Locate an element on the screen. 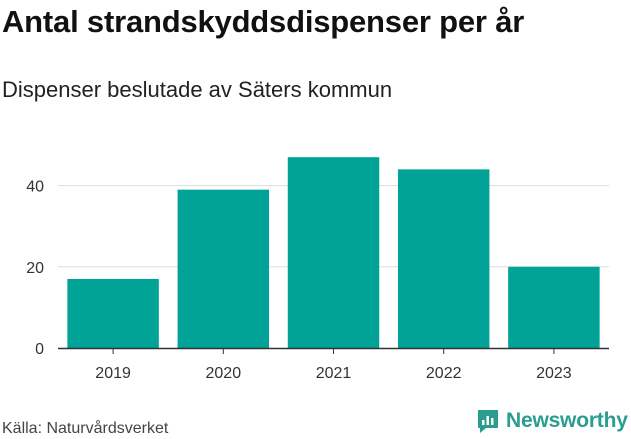 The height and width of the screenshot is (439, 631). source-text: Källa: Naturvårdsverket is located at coordinates (85, 428).